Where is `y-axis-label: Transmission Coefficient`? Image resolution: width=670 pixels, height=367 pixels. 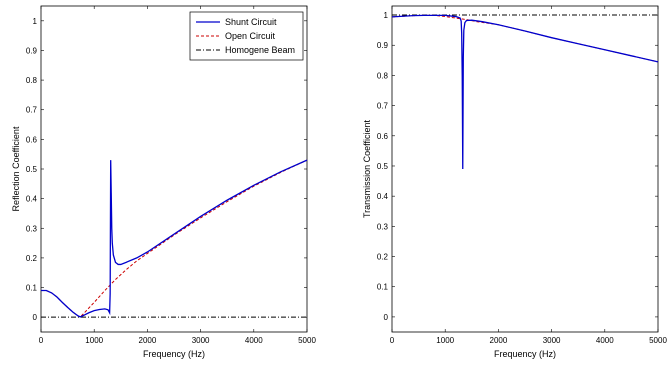
y-axis-label: Transmission Coefficient is located at coordinates (367, 168).